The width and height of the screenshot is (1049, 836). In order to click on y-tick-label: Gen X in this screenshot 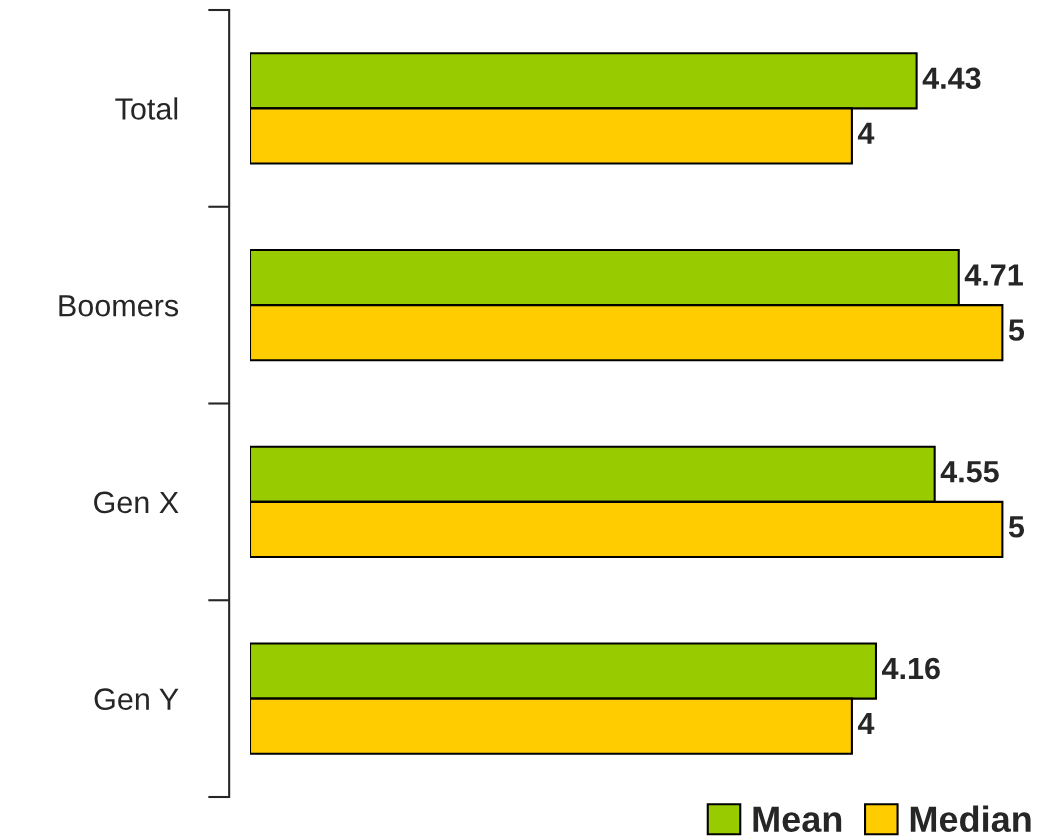, I will do `click(136, 502)`.